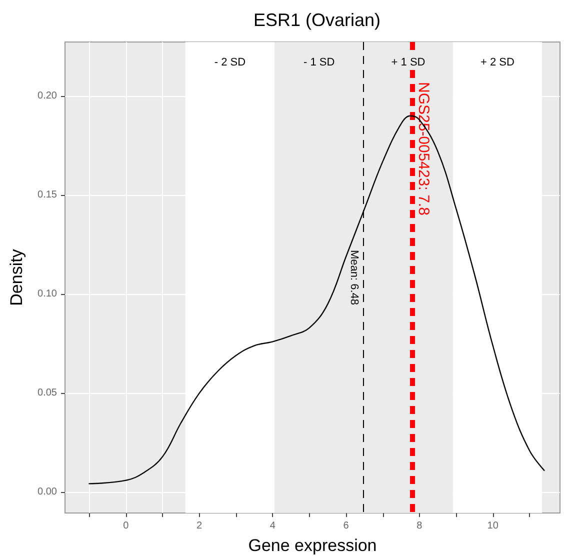 The width and height of the screenshot is (564, 559). I want to click on band-label: - 2 SD, so click(230, 62).